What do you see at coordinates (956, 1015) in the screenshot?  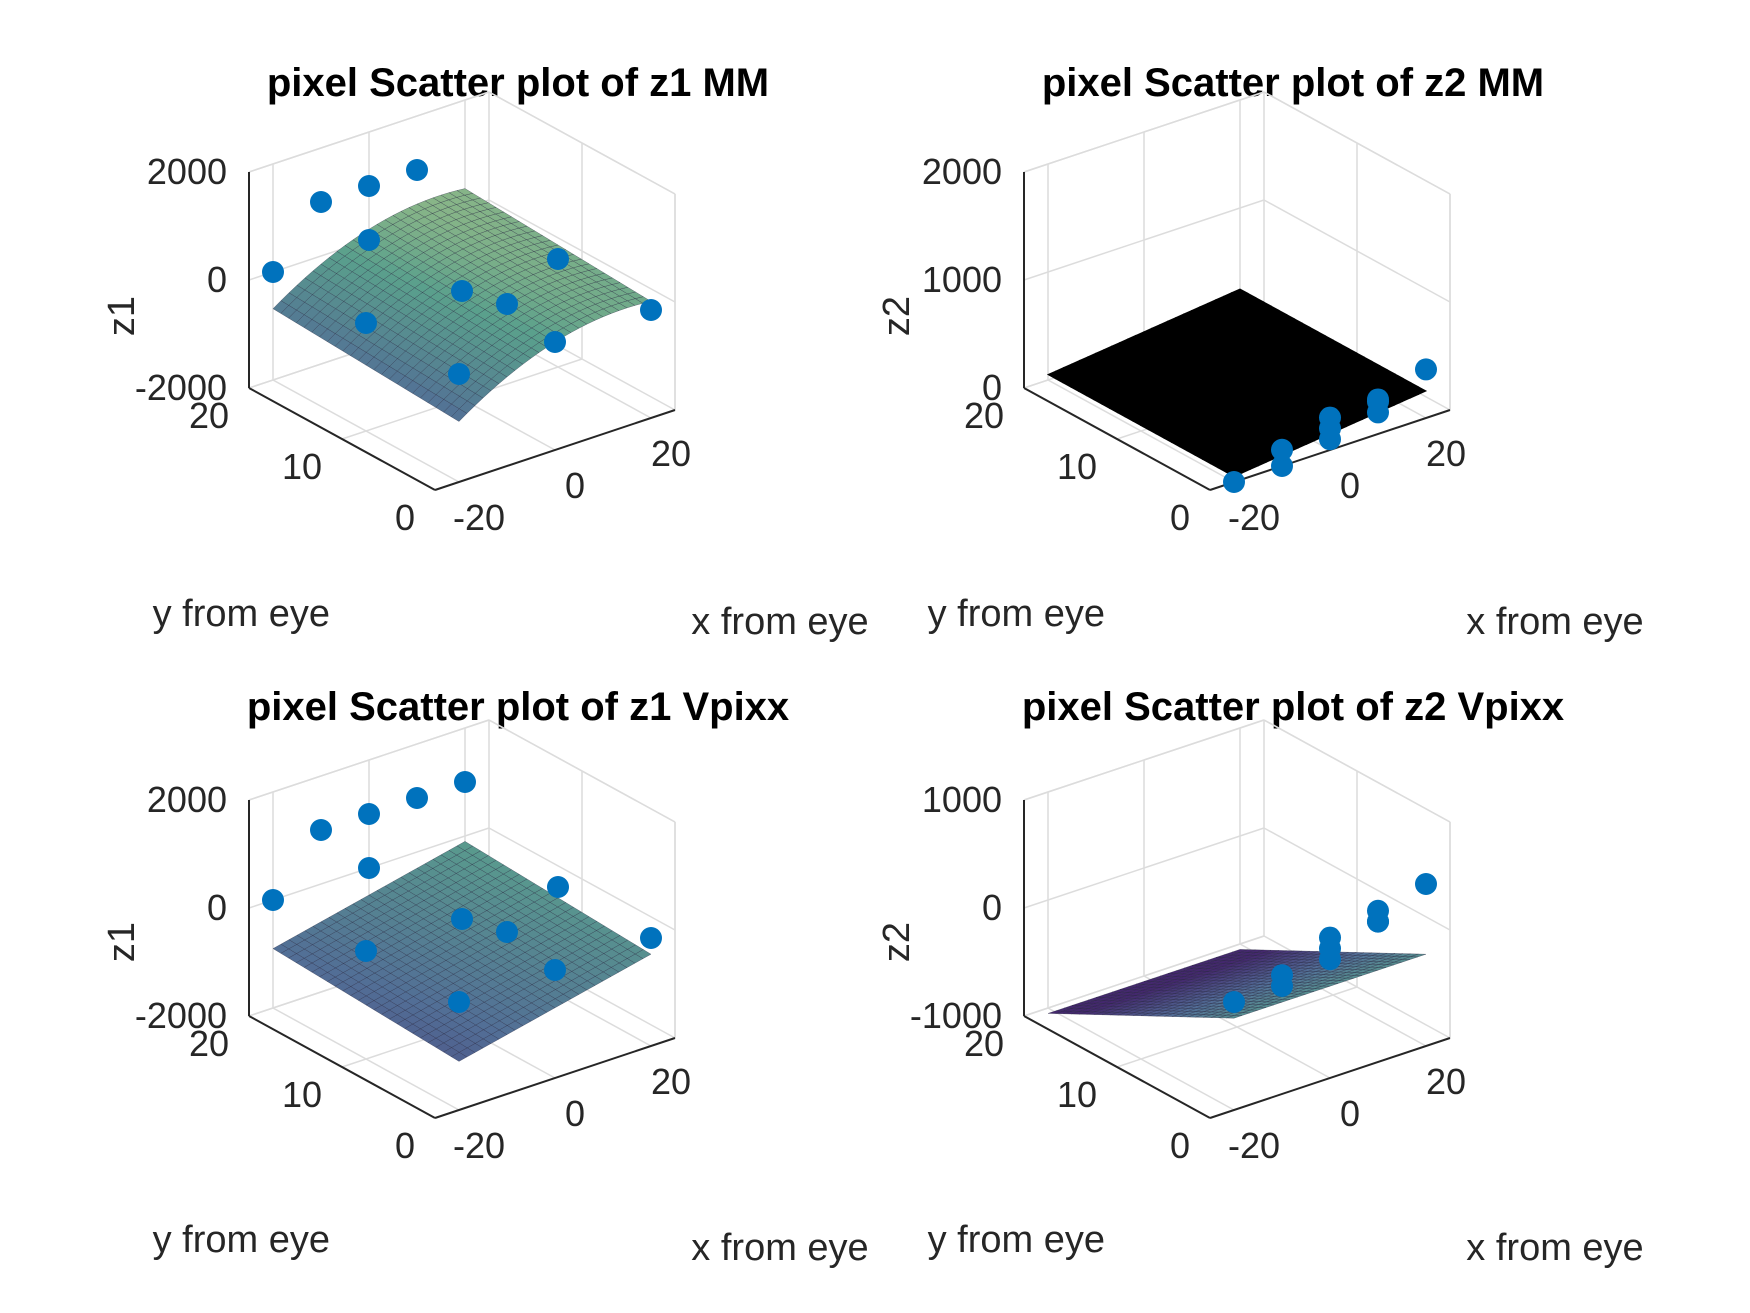 I see `z-tick-label: -1000` at bounding box center [956, 1015].